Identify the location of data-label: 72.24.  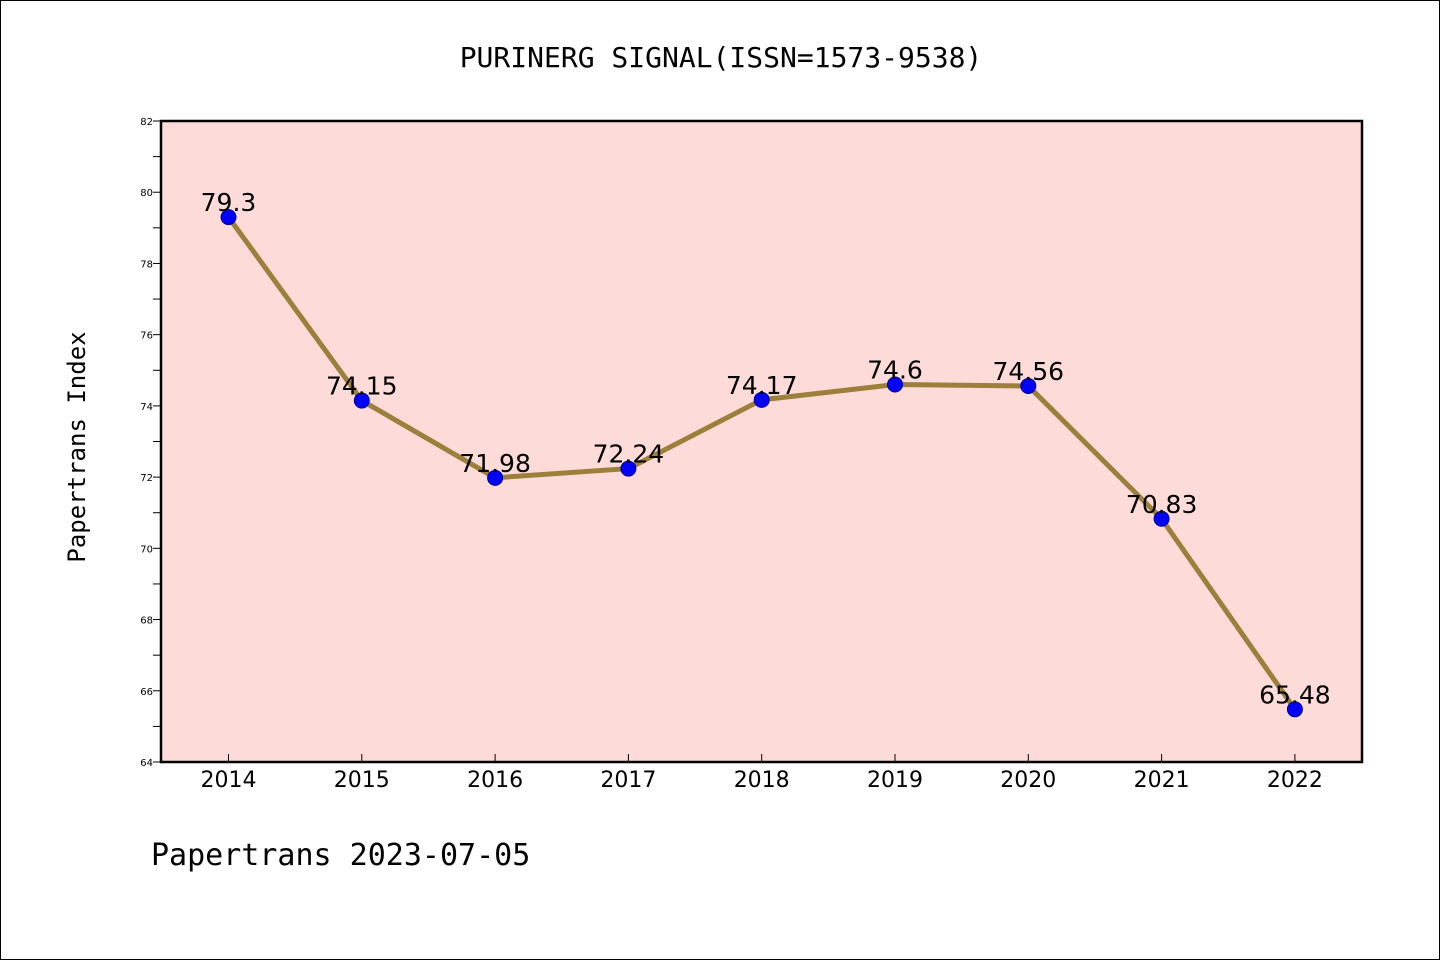
(629, 454).